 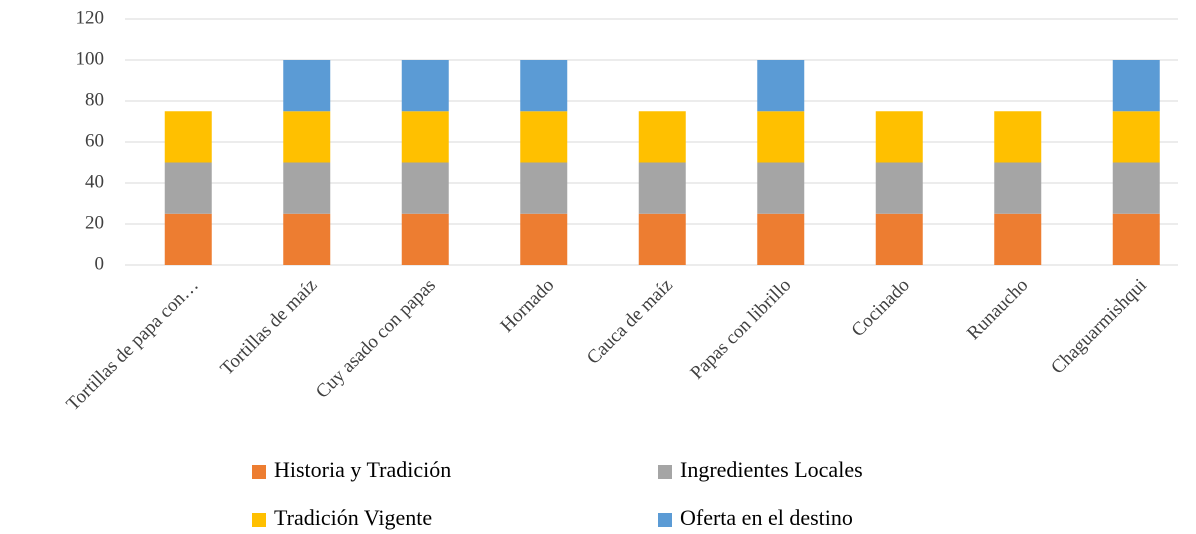 What do you see at coordinates (766, 517) in the screenshot?
I see `legend-label: Oferta en el destino` at bounding box center [766, 517].